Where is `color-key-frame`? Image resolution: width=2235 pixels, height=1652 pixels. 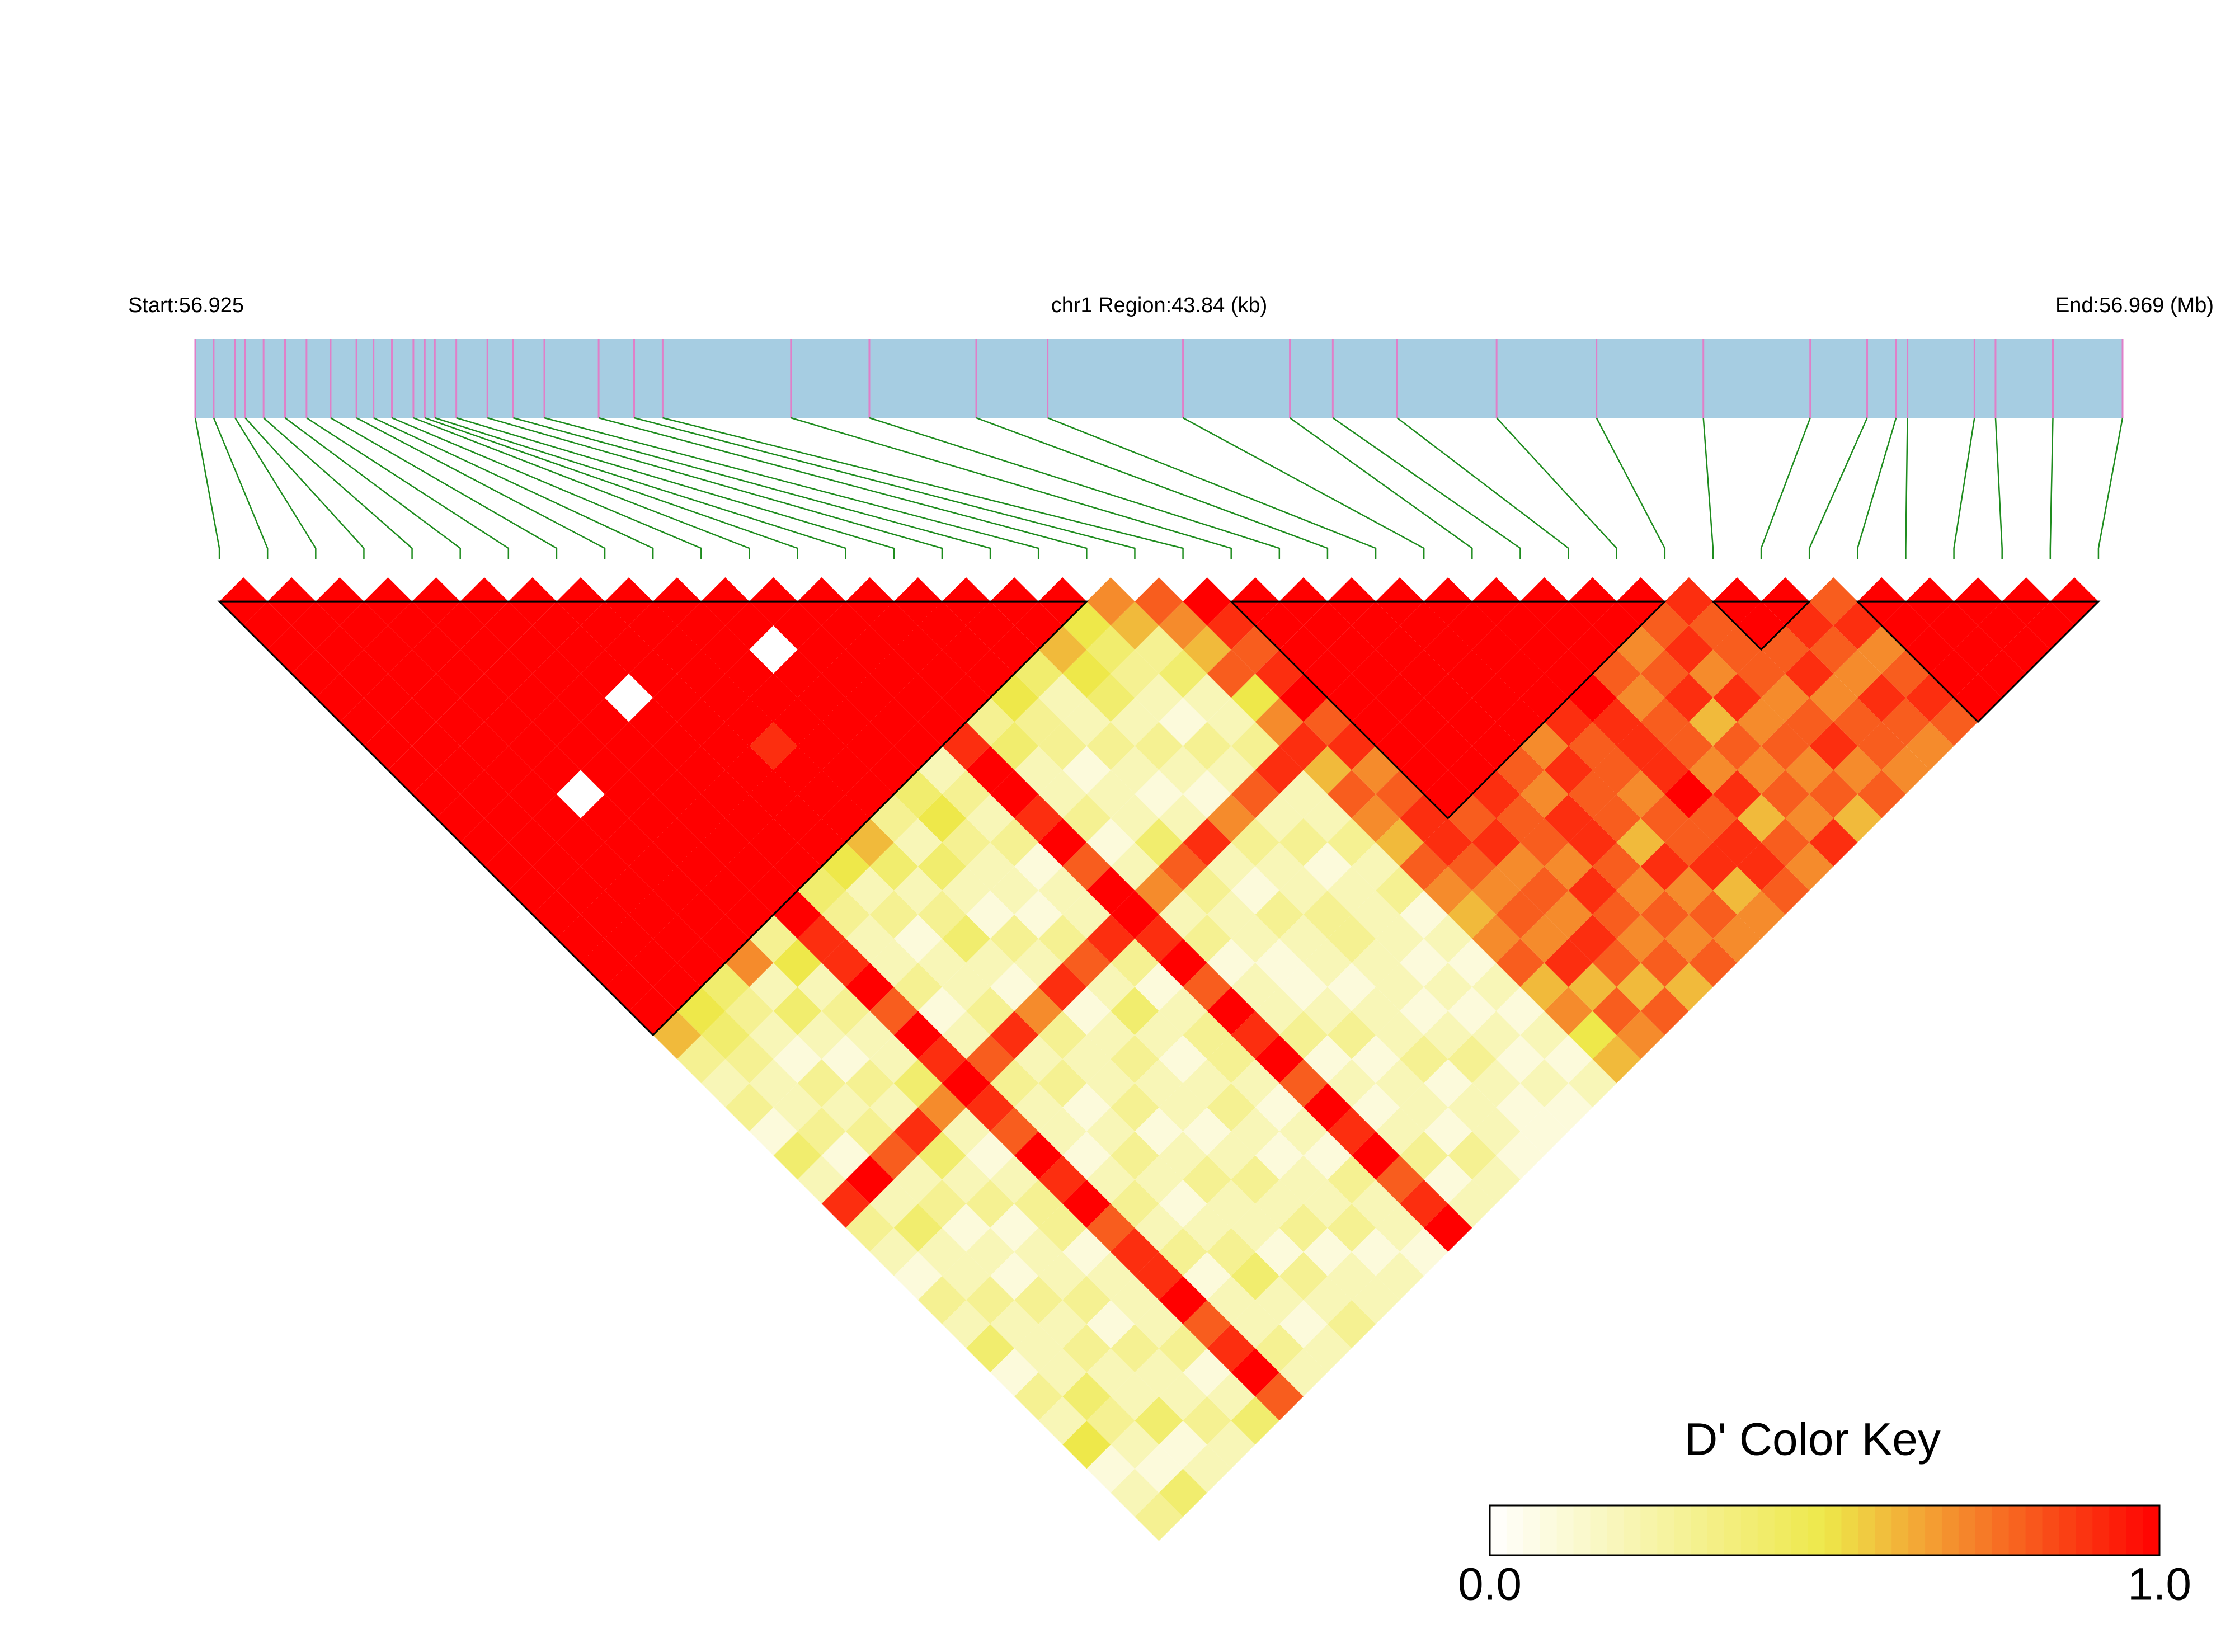
color-key-frame is located at coordinates (1825, 1530).